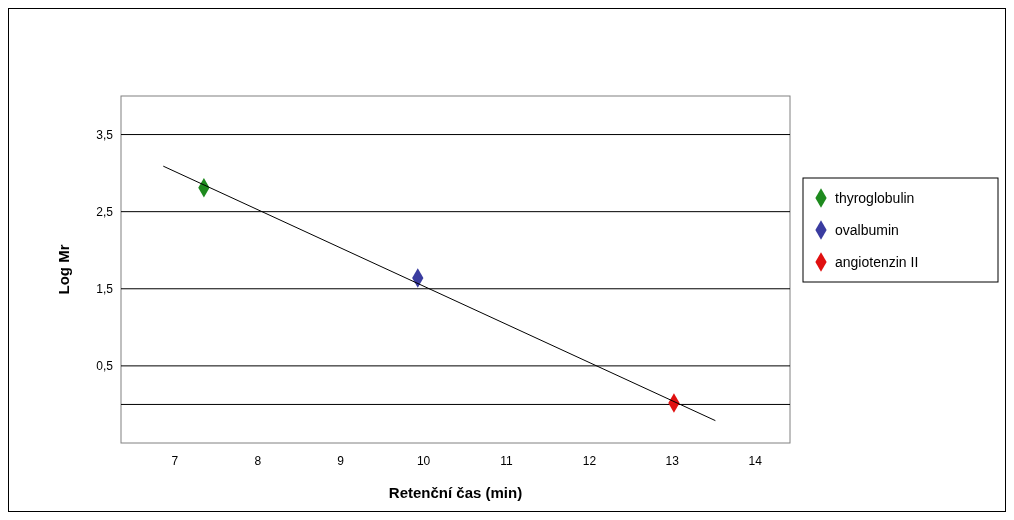 The width and height of the screenshot is (1014, 520). What do you see at coordinates (877, 261) in the screenshot?
I see `legend-label: angiotenzin II` at bounding box center [877, 261].